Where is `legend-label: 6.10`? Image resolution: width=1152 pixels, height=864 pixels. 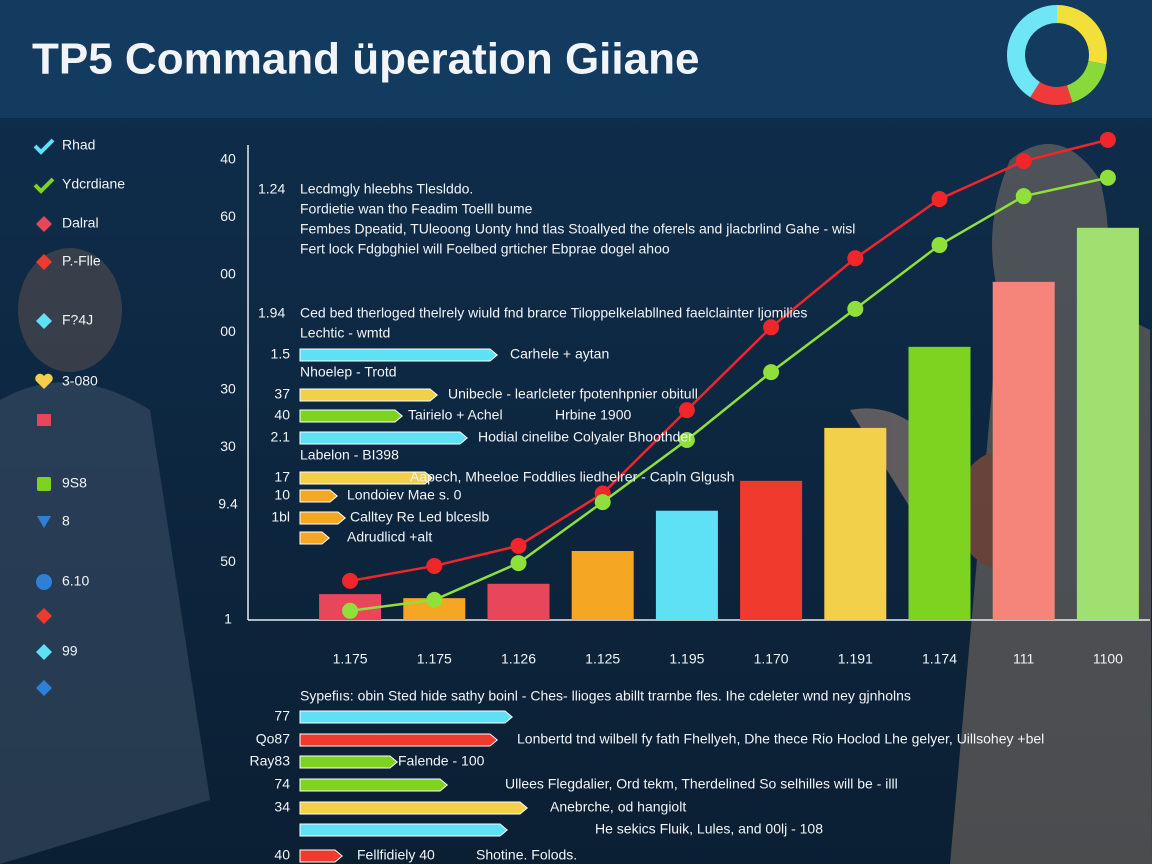 legend-label: 6.10 is located at coordinates (75, 581).